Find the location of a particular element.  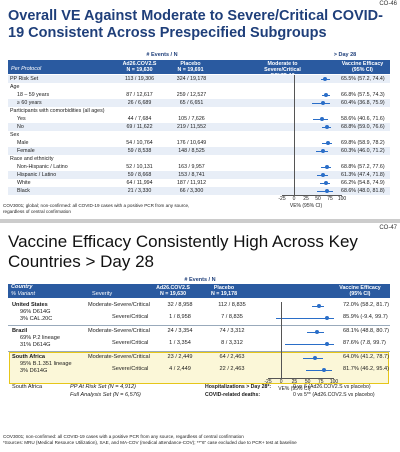

placebo-value: 153 / 8,741 is located at coordinates (191, 175).